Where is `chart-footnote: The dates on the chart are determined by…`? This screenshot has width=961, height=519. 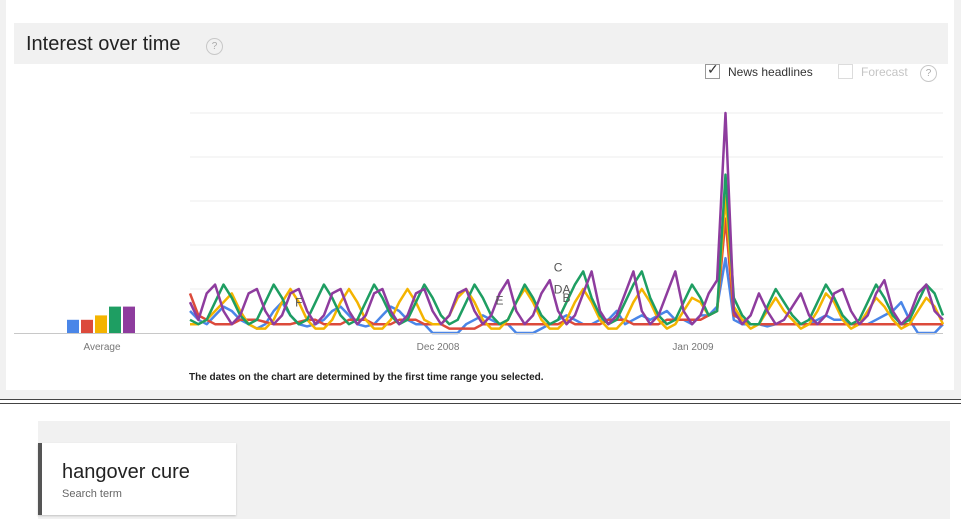 chart-footnote: The dates on the chart are determined by… is located at coordinates (366, 377).